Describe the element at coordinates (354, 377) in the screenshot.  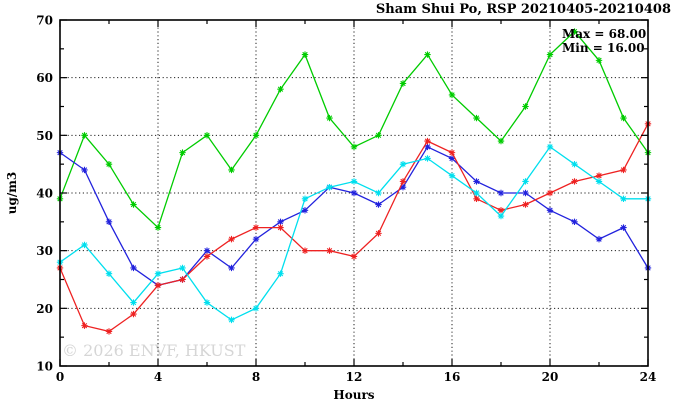
I see `x-tick-label-12: 12` at that location.